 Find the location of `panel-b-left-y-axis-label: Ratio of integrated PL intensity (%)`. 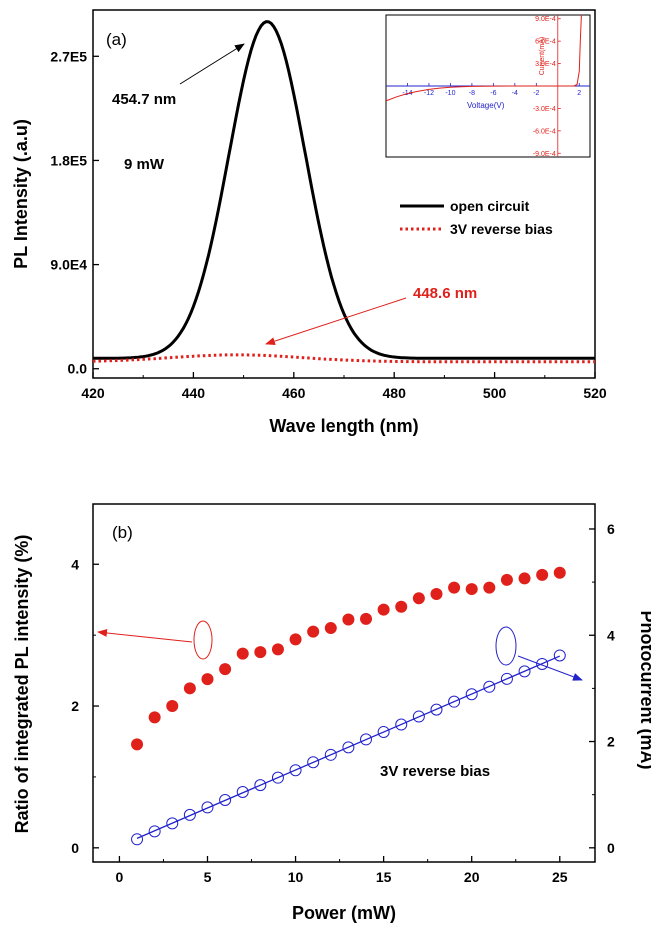

panel-b-left-y-axis-label: Ratio of integrated PL intensity (%) is located at coordinates (22, 684).